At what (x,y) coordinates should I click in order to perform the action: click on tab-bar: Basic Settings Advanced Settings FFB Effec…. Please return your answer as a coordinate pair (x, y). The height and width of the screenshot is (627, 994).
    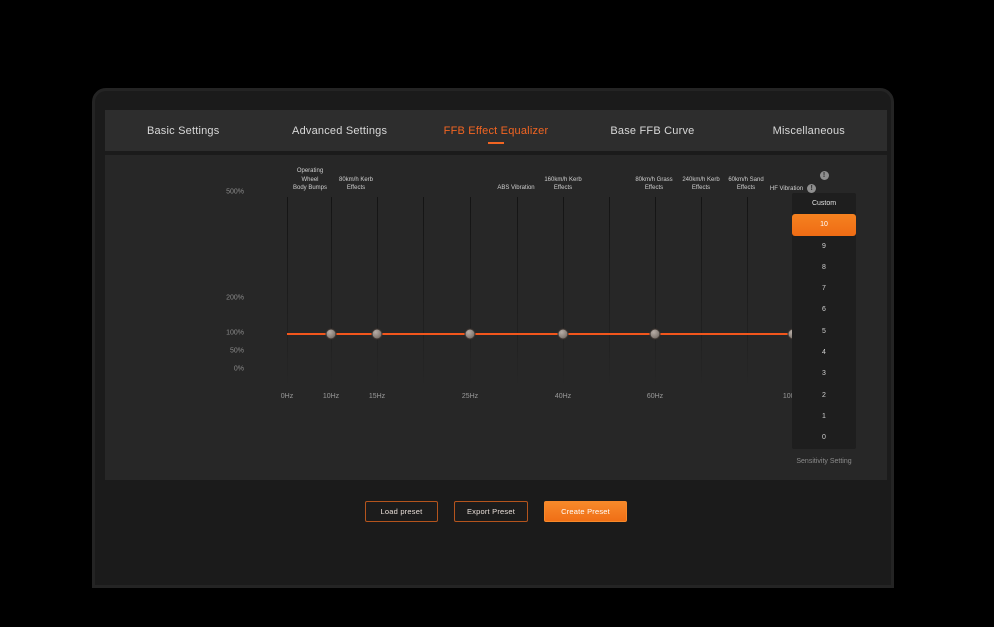
    Looking at the image, I should click on (496, 130).